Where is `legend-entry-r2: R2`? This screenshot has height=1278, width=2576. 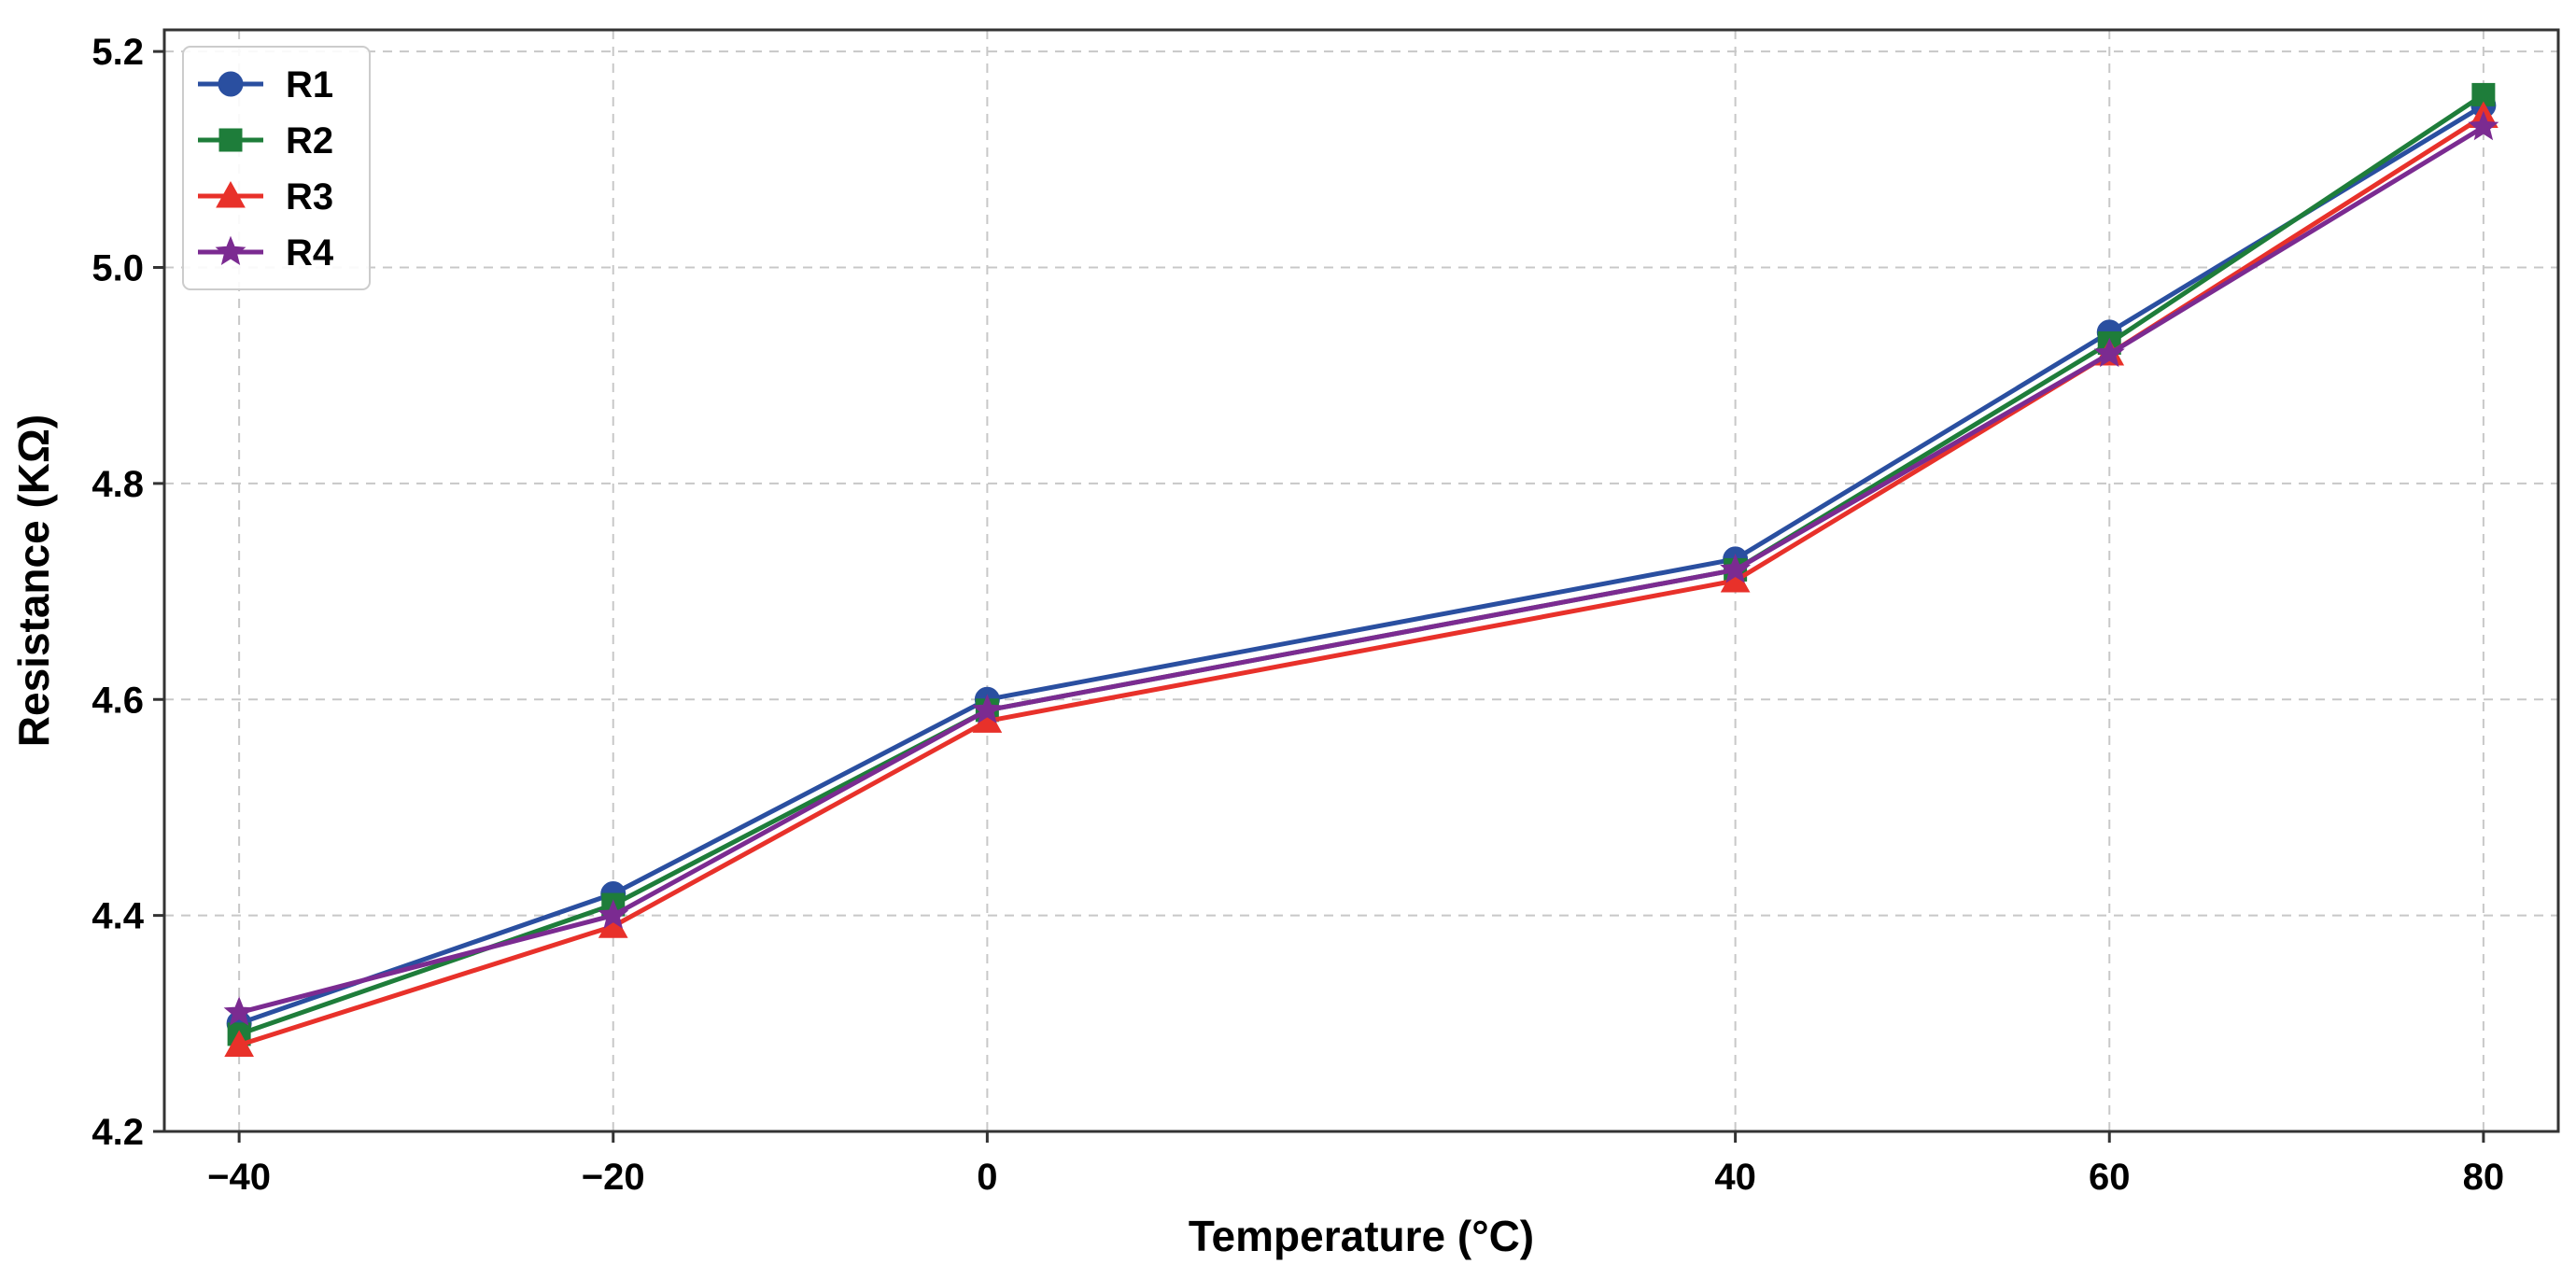 legend-entry-r2: R2 is located at coordinates (265, 141).